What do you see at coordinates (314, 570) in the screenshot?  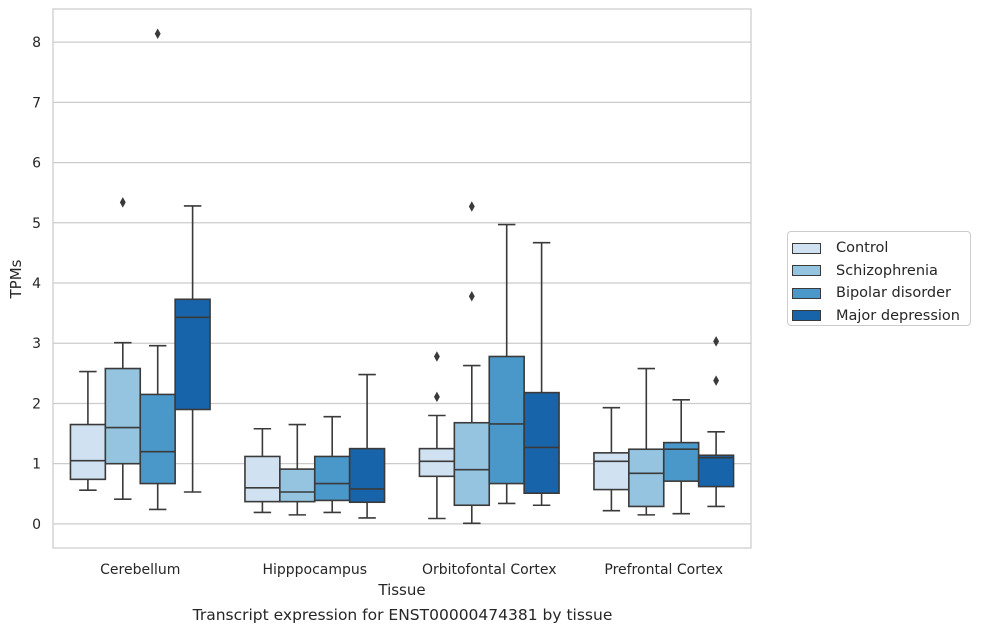 I see `x-tick-label: Hipppocampus` at bounding box center [314, 570].